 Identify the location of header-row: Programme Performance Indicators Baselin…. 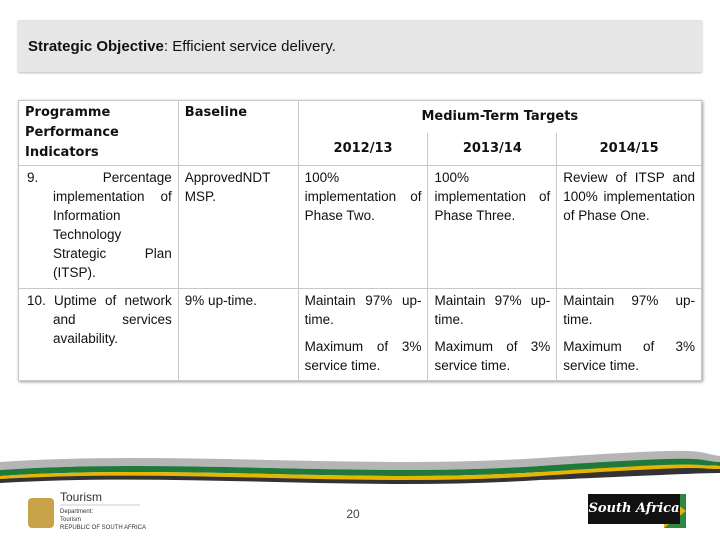
(360, 133).